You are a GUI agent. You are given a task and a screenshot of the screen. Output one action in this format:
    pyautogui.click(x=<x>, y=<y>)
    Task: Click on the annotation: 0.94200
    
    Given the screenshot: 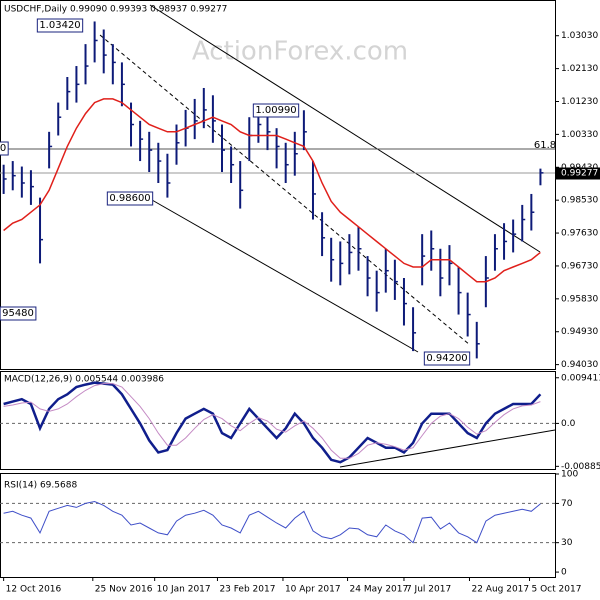 What is the action you would take?
    pyautogui.click(x=446, y=358)
    